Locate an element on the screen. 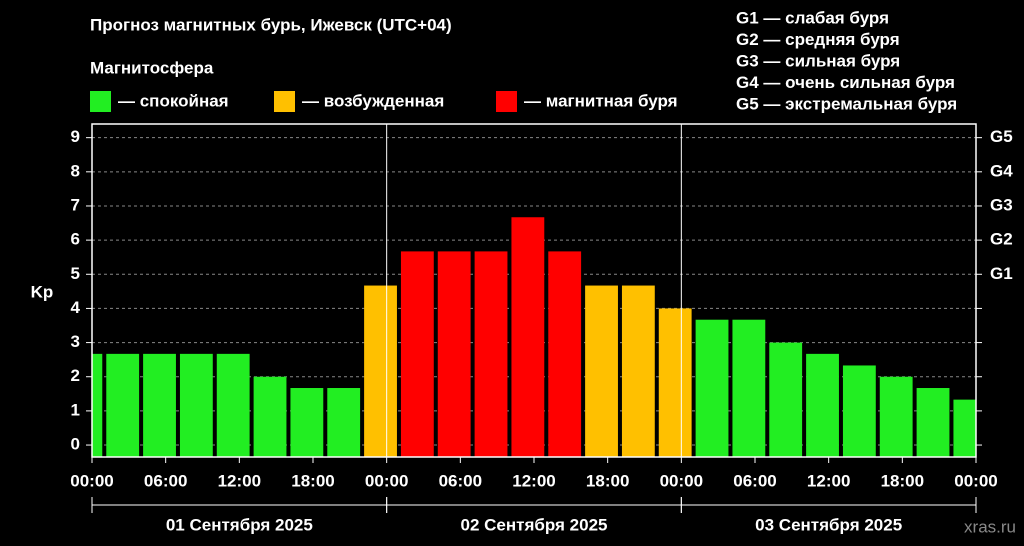 This screenshot has height=546, width=1024. y-tick-label: 0 is located at coordinates (75, 444).